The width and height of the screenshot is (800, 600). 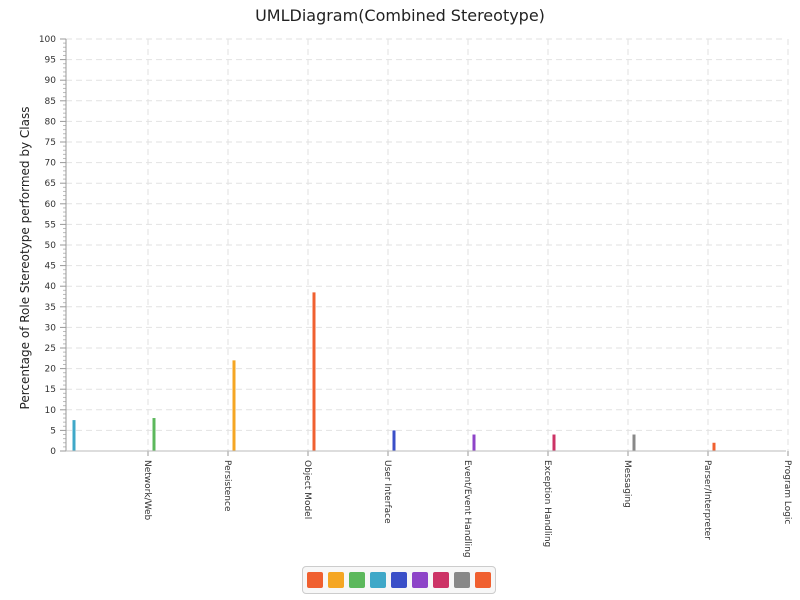 I want to click on legend, so click(x=399, y=580).